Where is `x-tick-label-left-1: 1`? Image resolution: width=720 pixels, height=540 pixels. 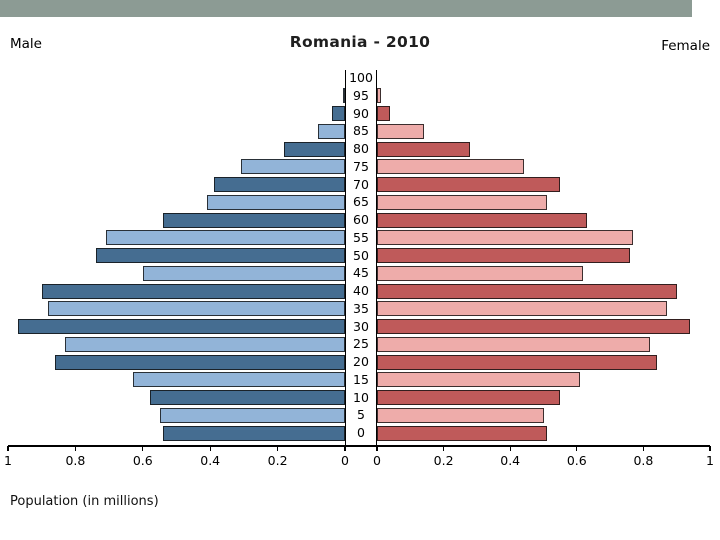
x-tick-label-left-1: 1 is located at coordinates (8, 460).